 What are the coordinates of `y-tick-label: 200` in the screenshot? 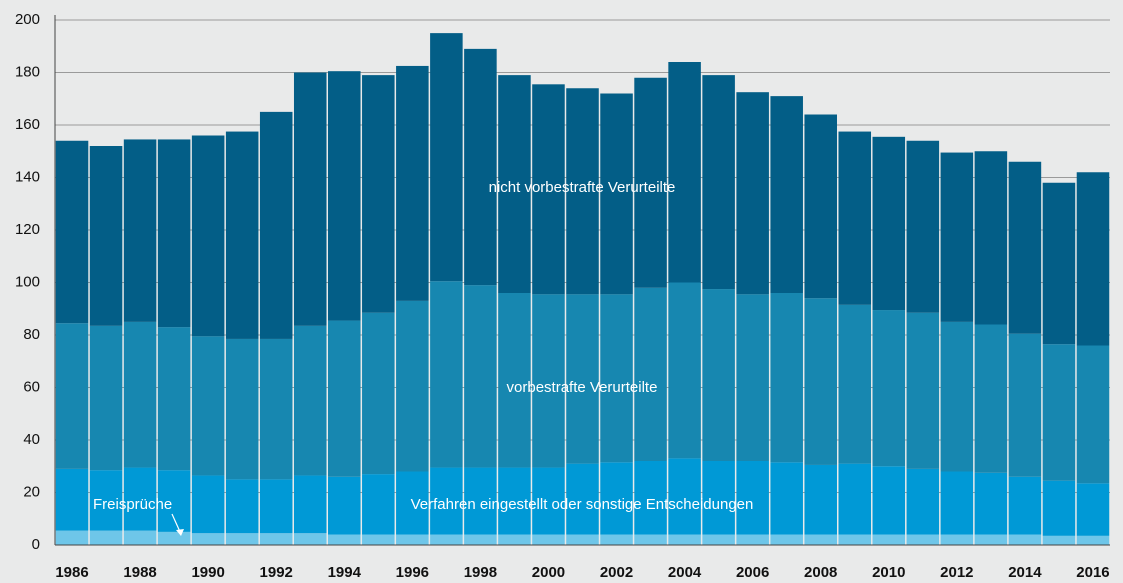 It's located at (27, 19).